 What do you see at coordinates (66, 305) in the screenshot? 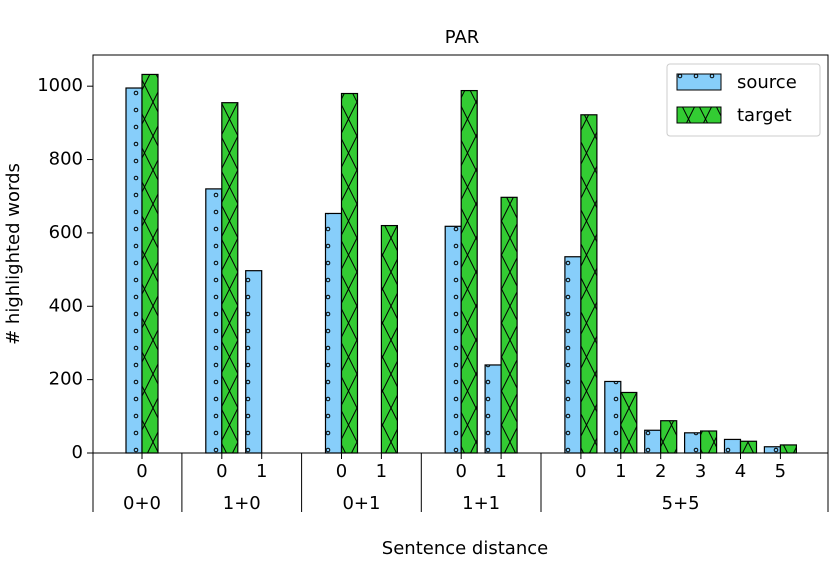
I see `y-tick-label: 400` at bounding box center [66, 305].